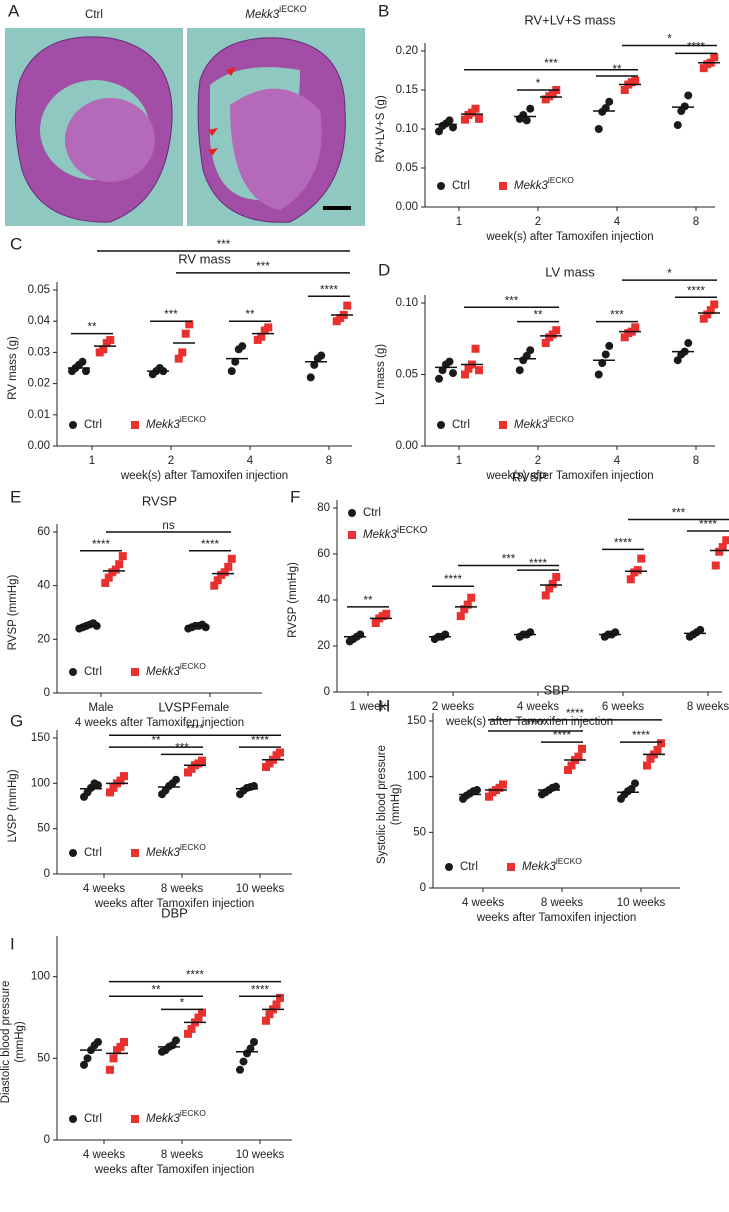 Image resolution: width=729 pixels, height=1212 pixels. I want to click on x-tick-label: 2, so click(538, 461).